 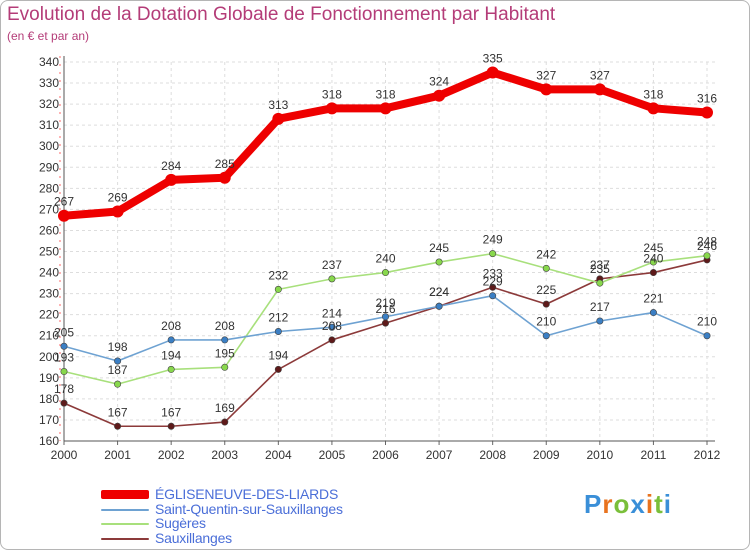 I want to click on logo-letter: t, so click(x=659, y=504).